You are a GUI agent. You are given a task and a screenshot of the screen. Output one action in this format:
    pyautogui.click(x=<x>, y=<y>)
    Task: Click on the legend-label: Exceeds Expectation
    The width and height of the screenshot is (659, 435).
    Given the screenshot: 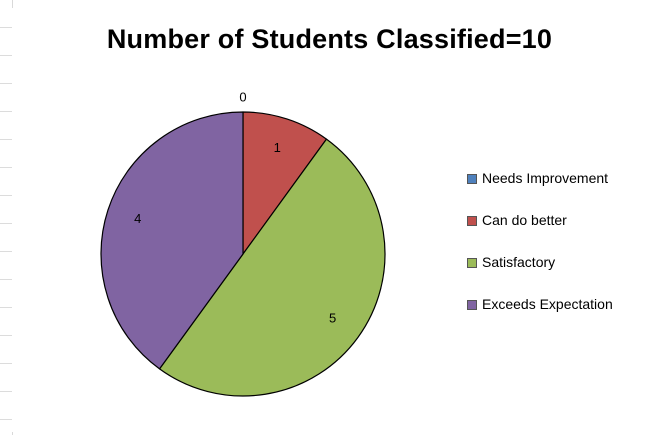 What is the action you would take?
    pyautogui.click(x=547, y=304)
    